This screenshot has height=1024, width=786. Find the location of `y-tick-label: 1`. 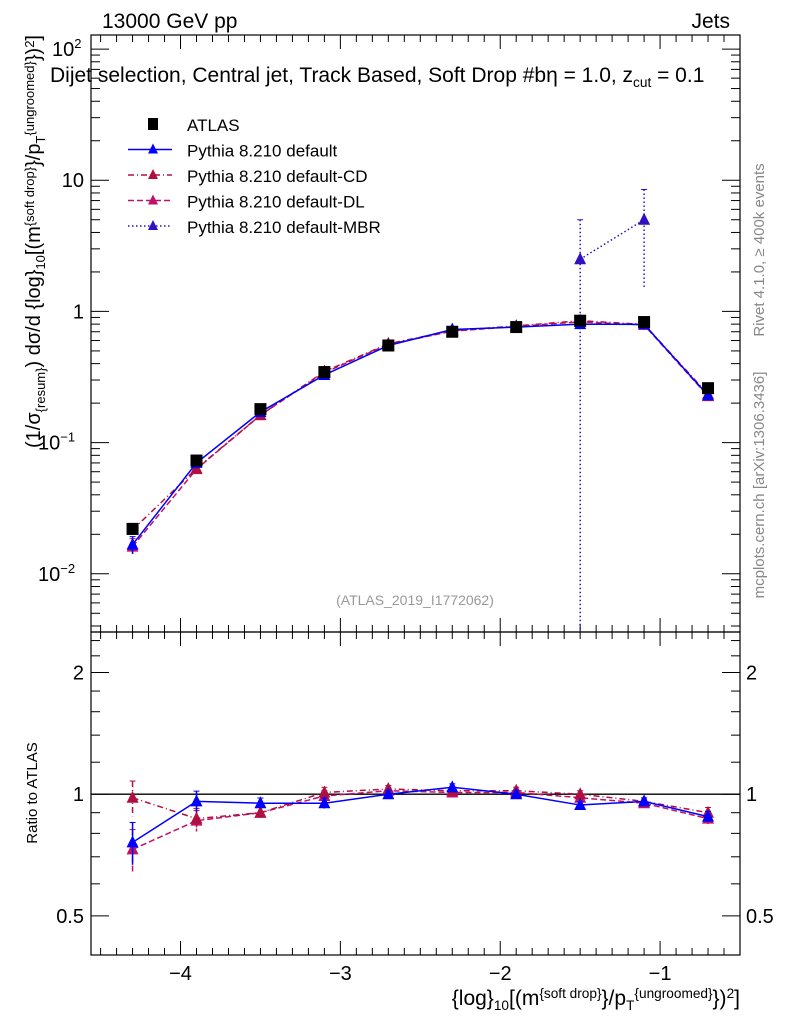

y-tick-label: 1 is located at coordinates (78, 312).